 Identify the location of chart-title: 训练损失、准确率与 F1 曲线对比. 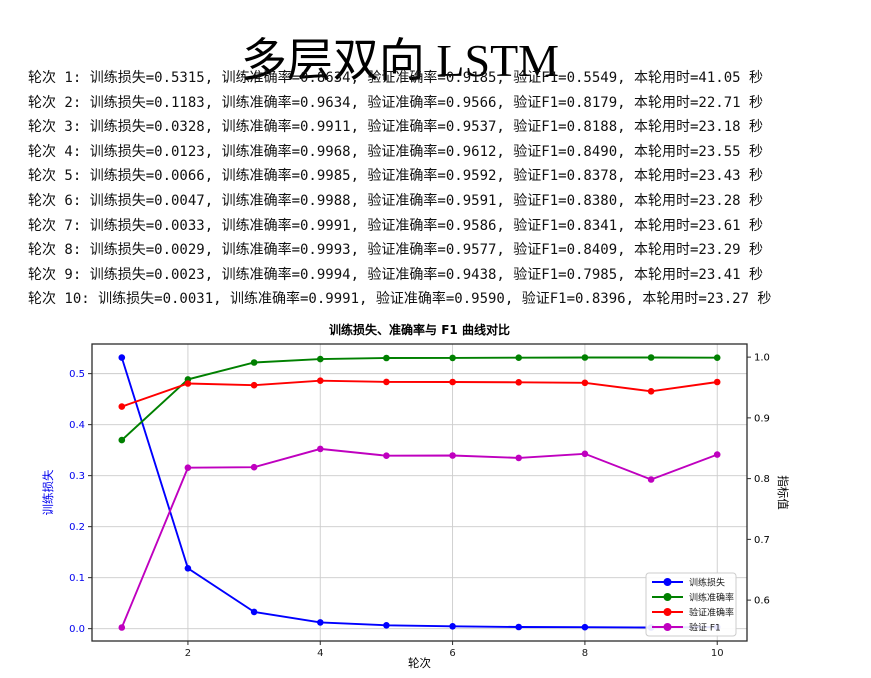
(419, 329).